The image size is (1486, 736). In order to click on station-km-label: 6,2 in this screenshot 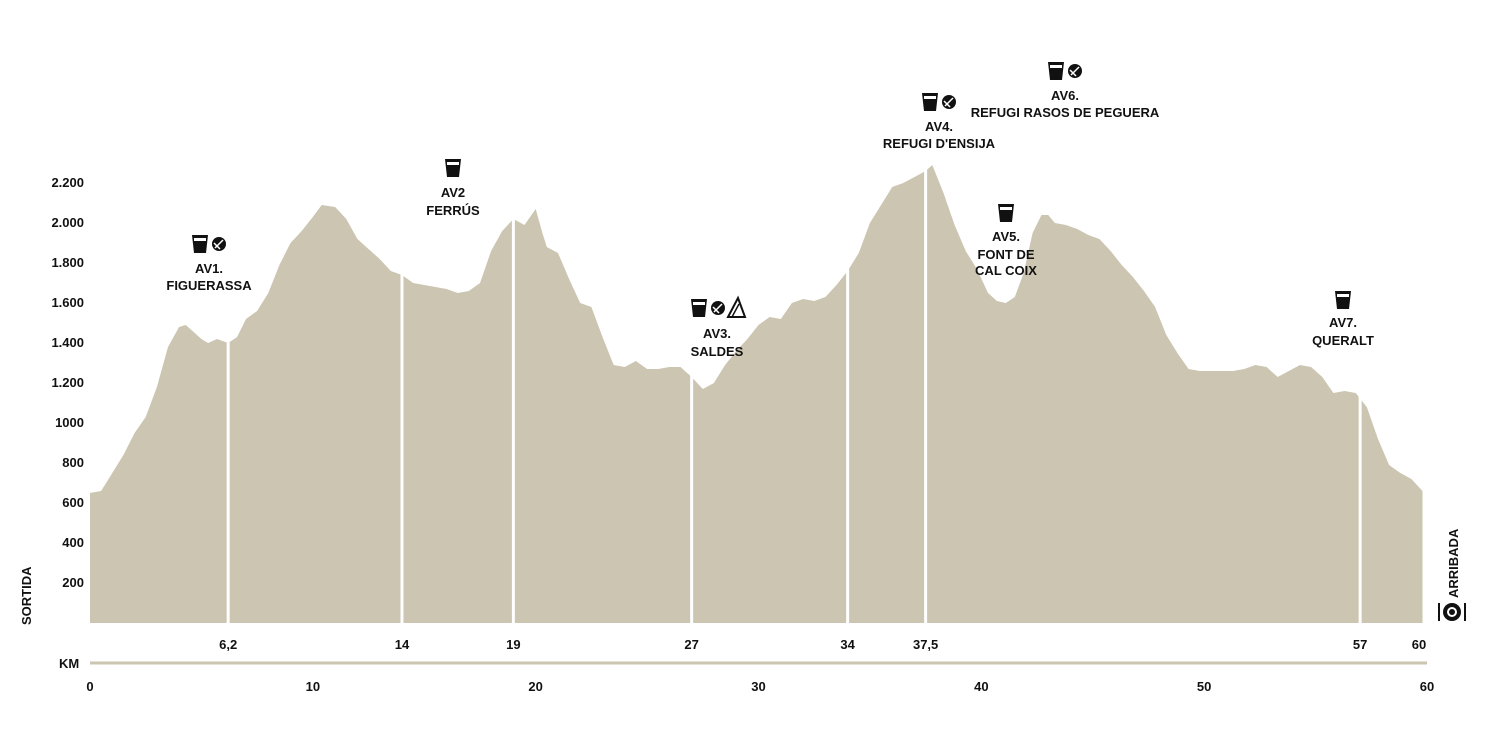, I will do `click(228, 644)`.